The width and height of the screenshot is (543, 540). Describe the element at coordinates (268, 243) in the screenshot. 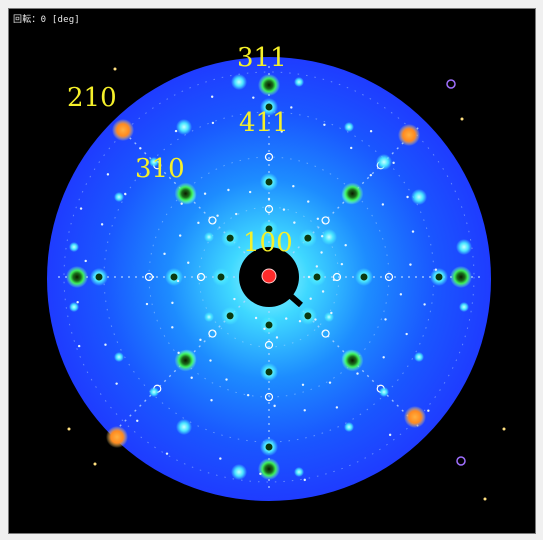

I see `label-100: 100` at that location.